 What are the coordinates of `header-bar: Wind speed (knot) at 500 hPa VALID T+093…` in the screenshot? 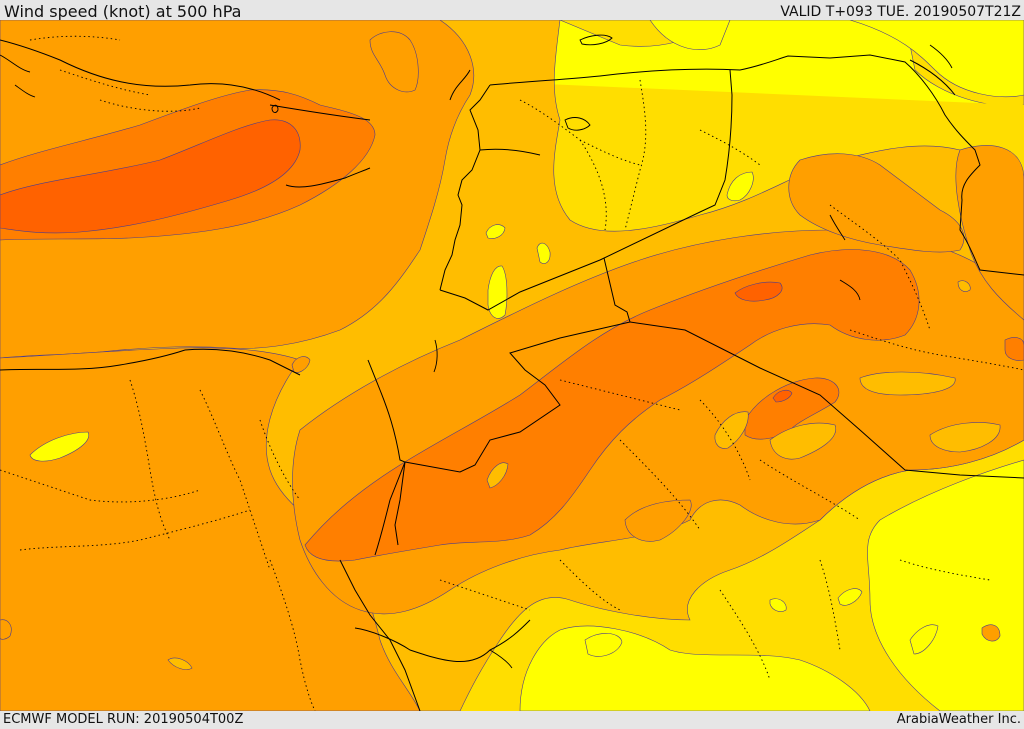 It's located at (512, 10).